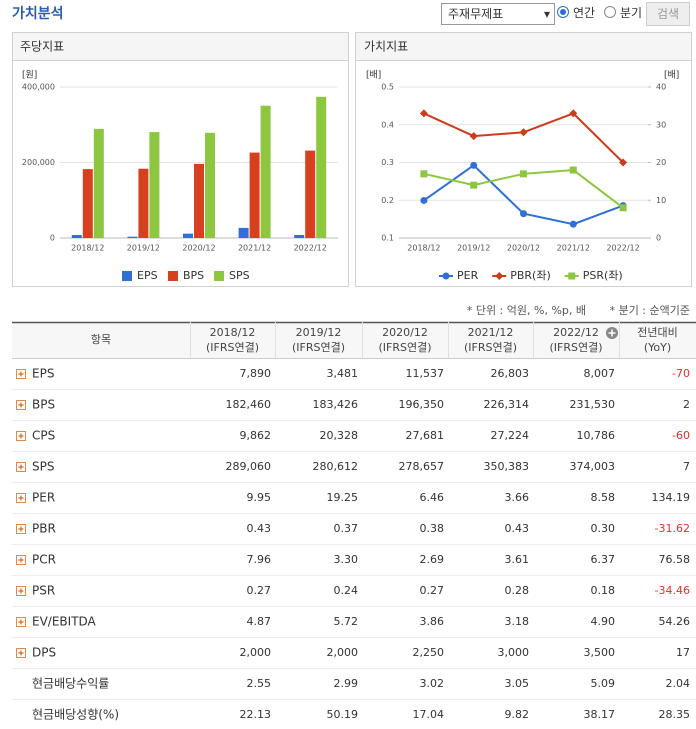 The width and height of the screenshot is (696, 729). Describe the element at coordinates (38, 162) in the screenshot. I see `y-tick-label: 200,000` at that location.